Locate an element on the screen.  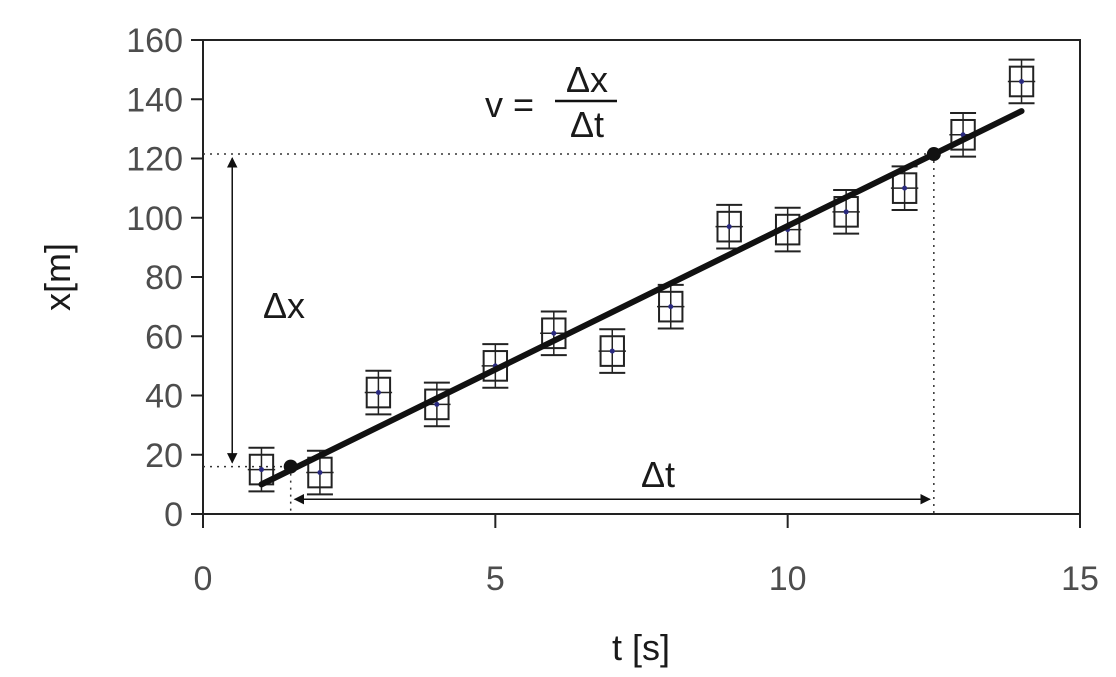
y-tick-label: 0 is located at coordinates (173, 515).